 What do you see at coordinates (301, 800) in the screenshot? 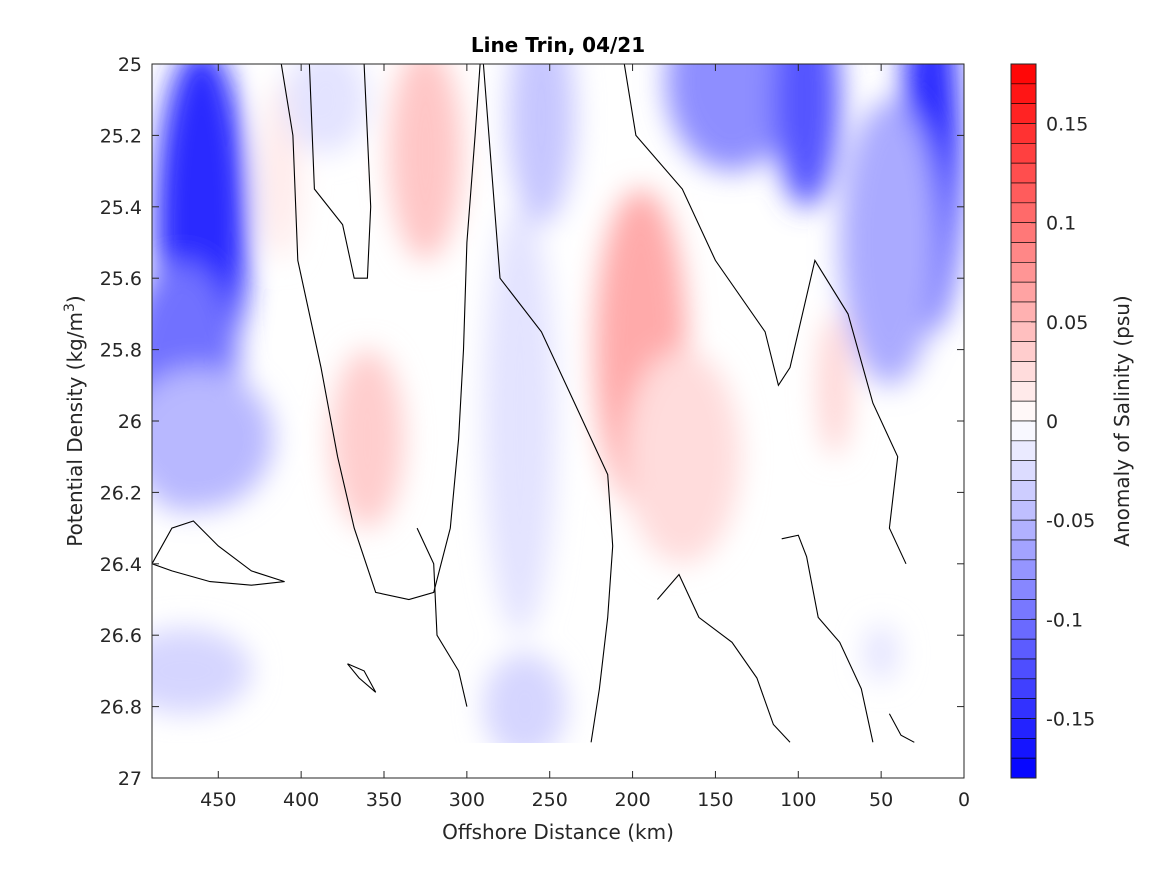
I see `x-tick-label: 400` at bounding box center [301, 800].